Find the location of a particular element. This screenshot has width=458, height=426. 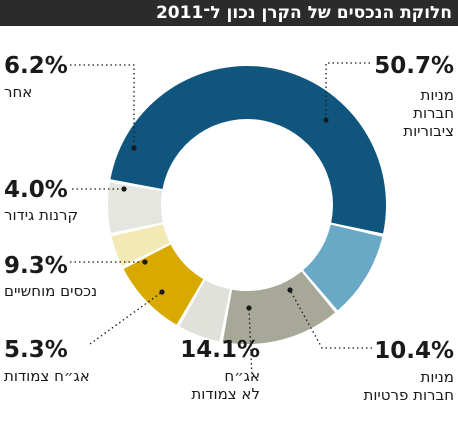

leader-dot-nonlinked is located at coordinates (249, 308).